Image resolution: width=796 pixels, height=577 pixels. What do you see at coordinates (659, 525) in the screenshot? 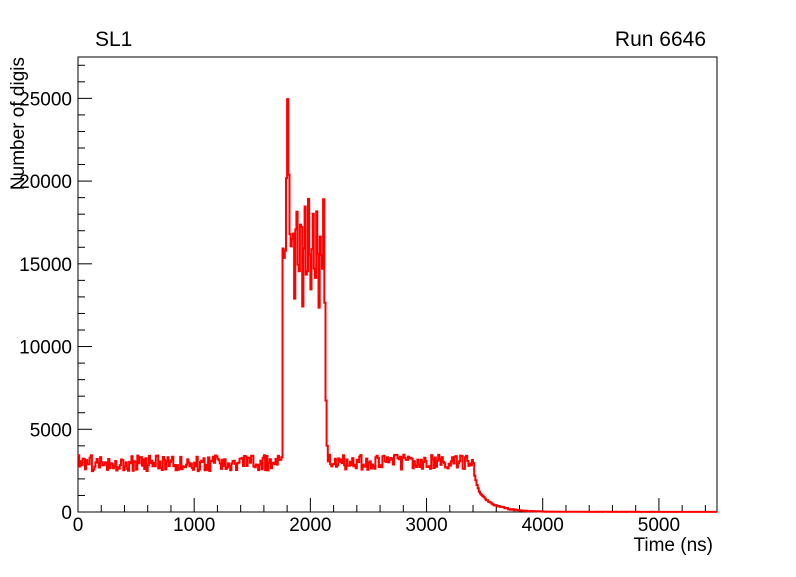
I see `x-tick-label: 5000` at bounding box center [659, 525].